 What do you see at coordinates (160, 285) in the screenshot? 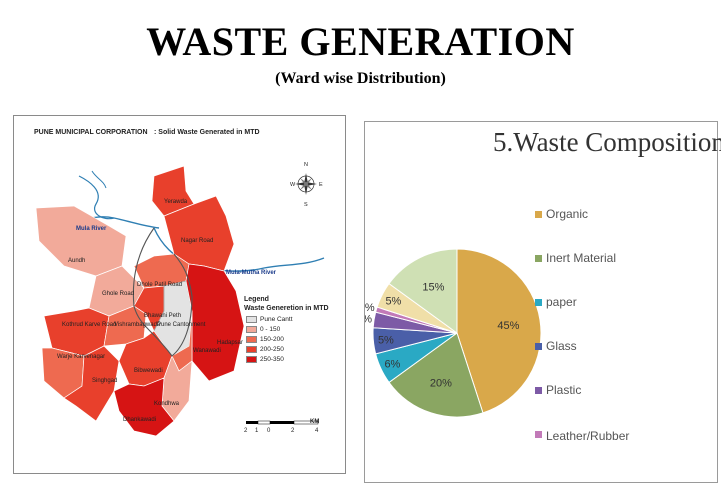
I see `ward-label: Dhole Patil Road` at bounding box center [160, 285].